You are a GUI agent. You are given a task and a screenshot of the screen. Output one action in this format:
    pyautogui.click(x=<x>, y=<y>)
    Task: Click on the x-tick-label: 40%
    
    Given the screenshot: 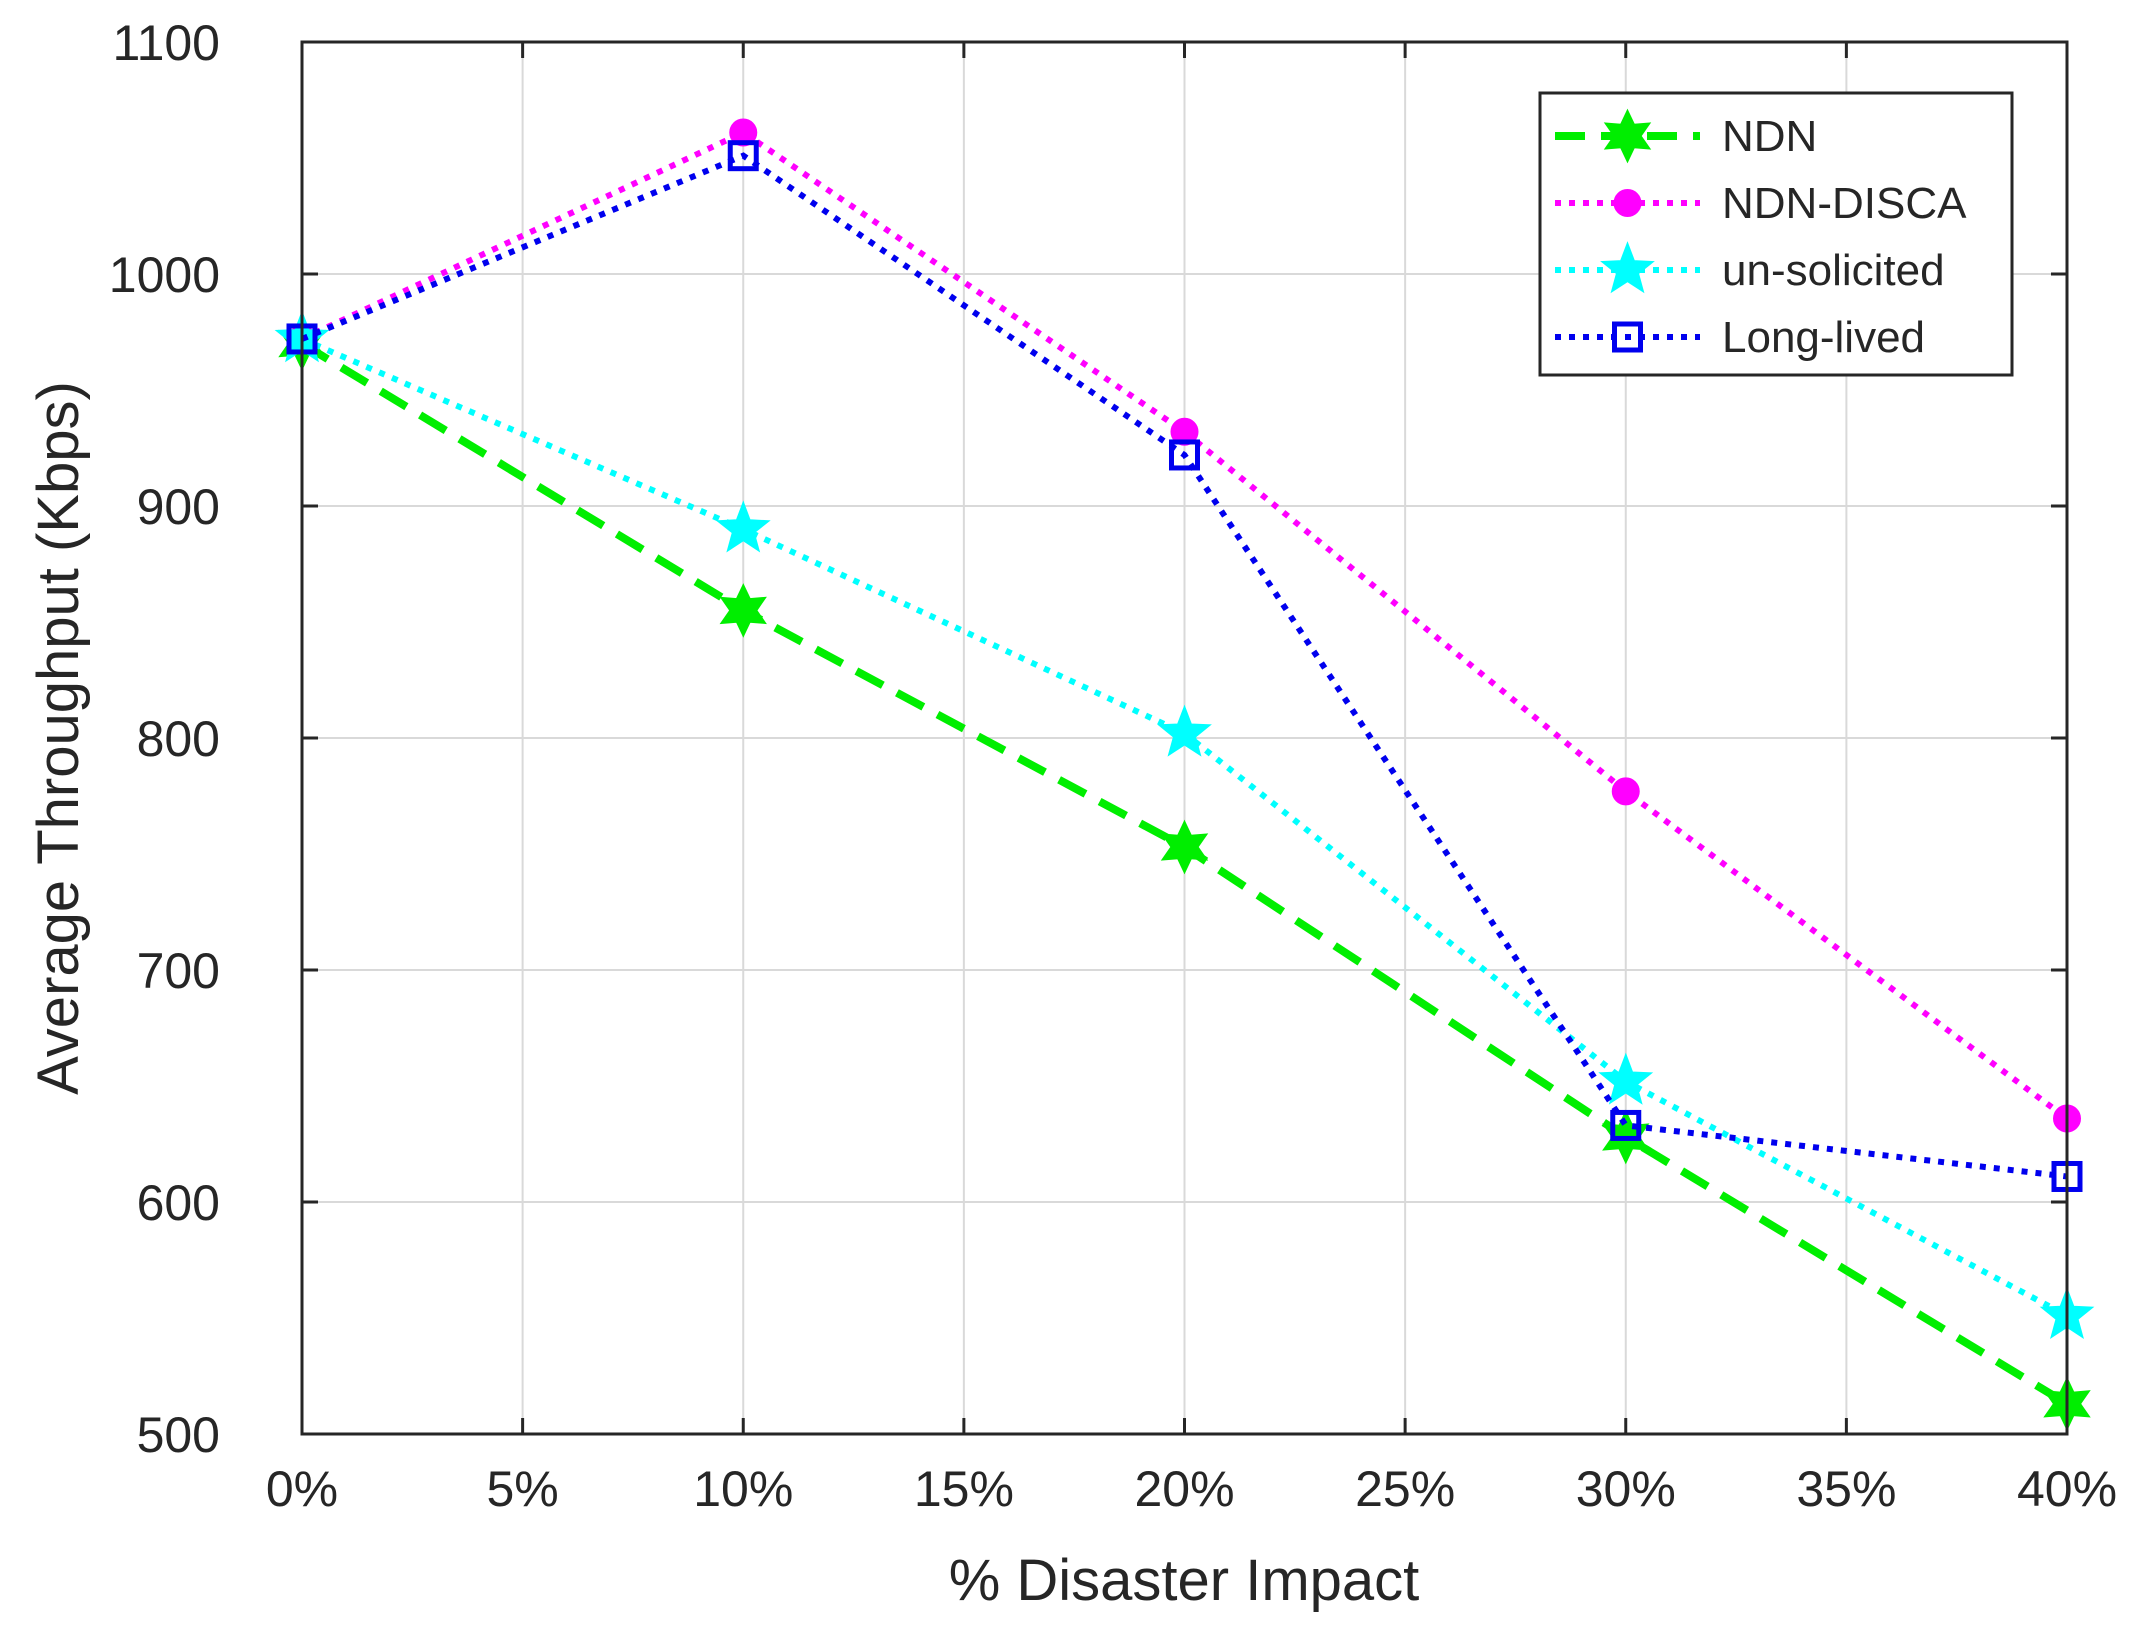 What is the action you would take?
    pyautogui.click(x=2067, y=1489)
    